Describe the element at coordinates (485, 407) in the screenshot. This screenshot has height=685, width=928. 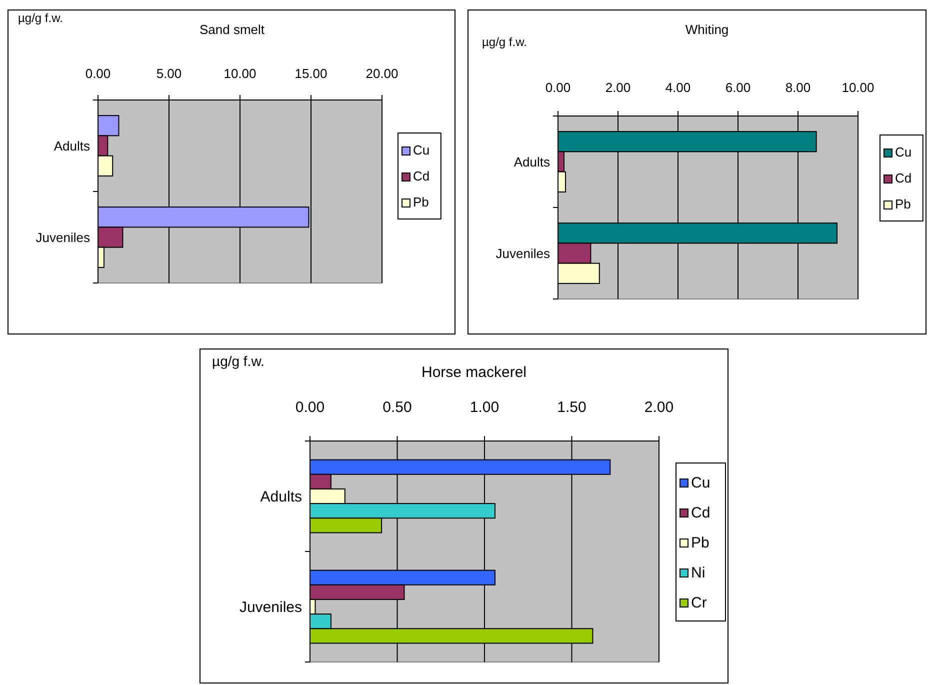
I see `x-tick-label: 1.00` at that location.